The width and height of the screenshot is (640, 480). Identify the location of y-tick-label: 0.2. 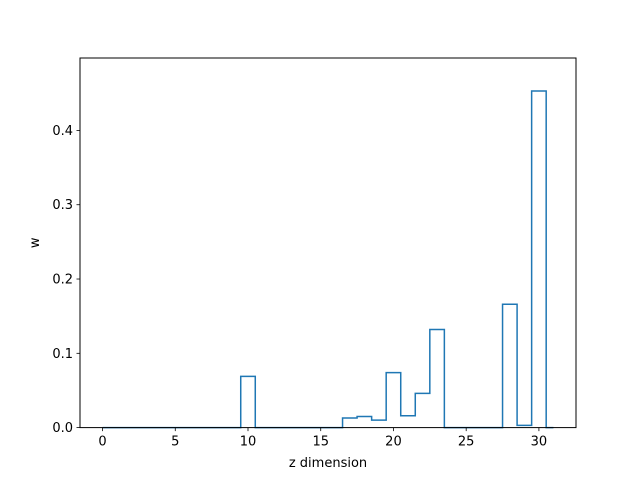
(62, 280).